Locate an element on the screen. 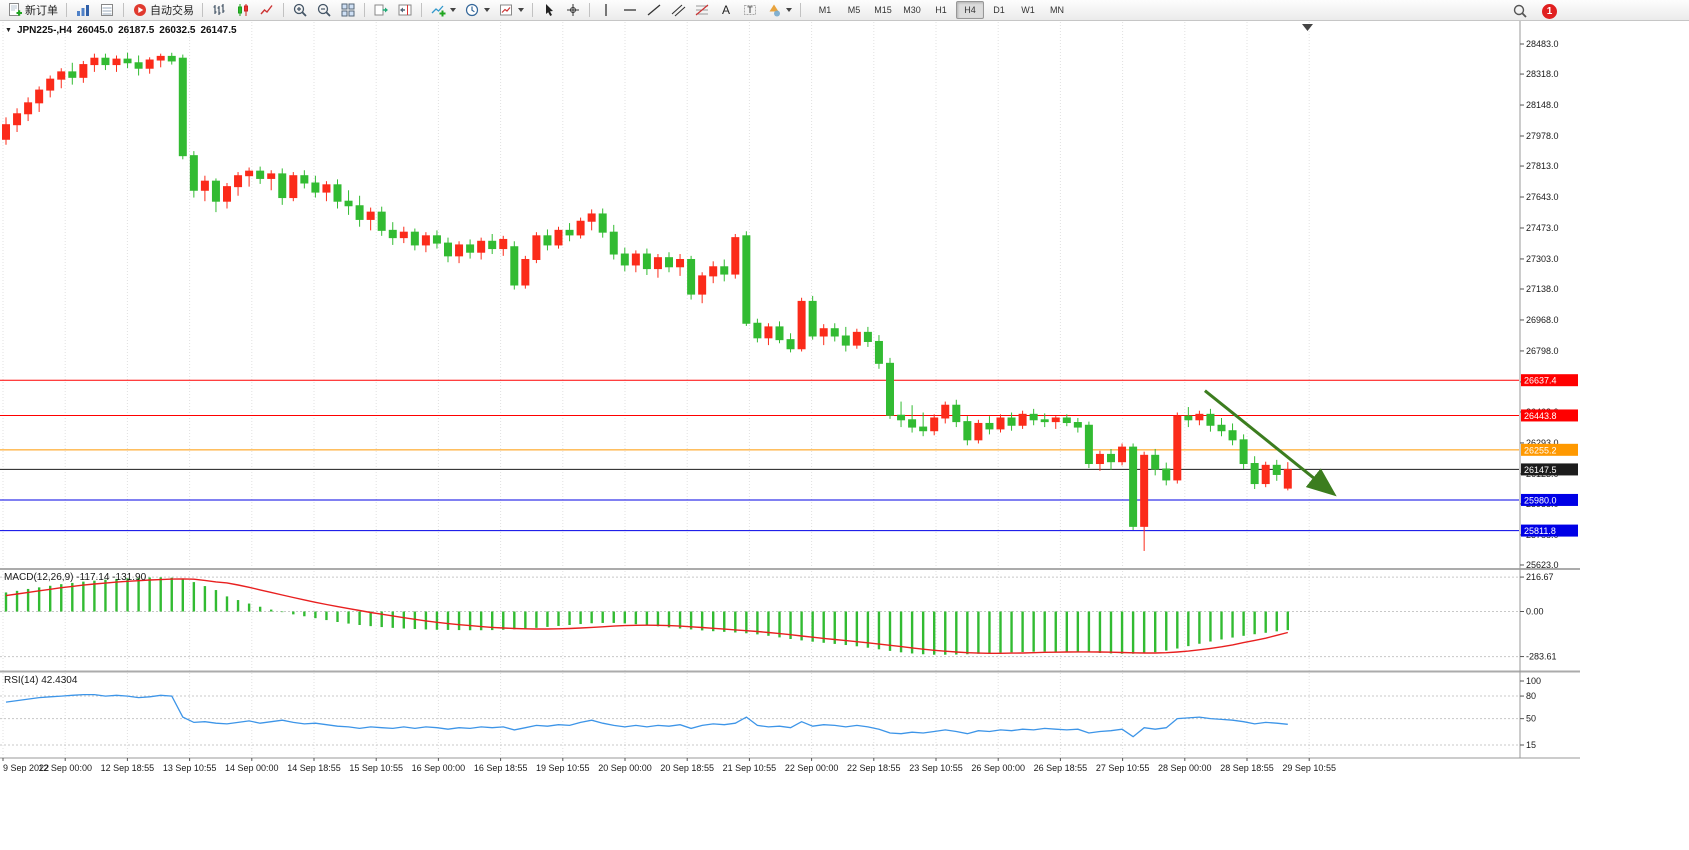 This screenshot has height=850, width=1689. new-order-button-label: 新订单 is located at coordinates (41, 11).